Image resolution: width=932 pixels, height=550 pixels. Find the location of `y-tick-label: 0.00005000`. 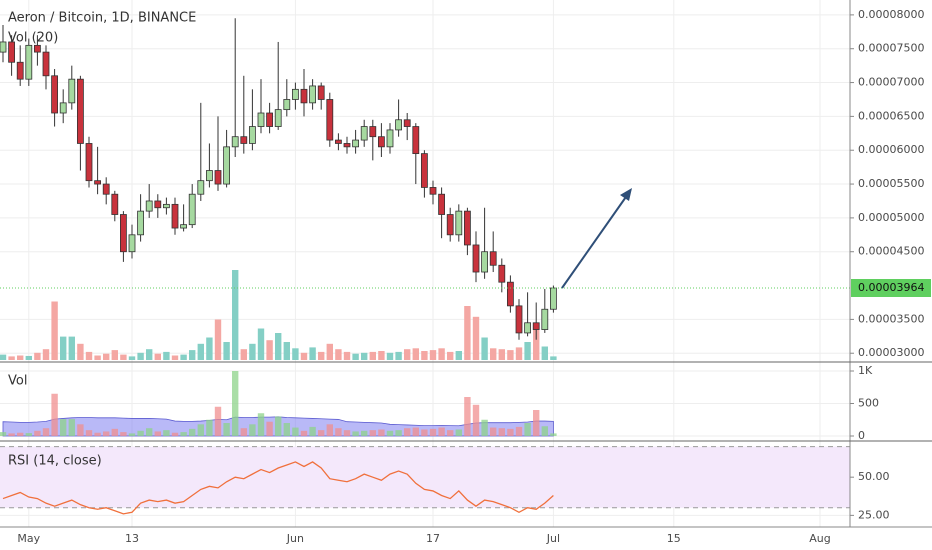

y-tick-label: 0.00005000 is located at coordinates (891, 217).